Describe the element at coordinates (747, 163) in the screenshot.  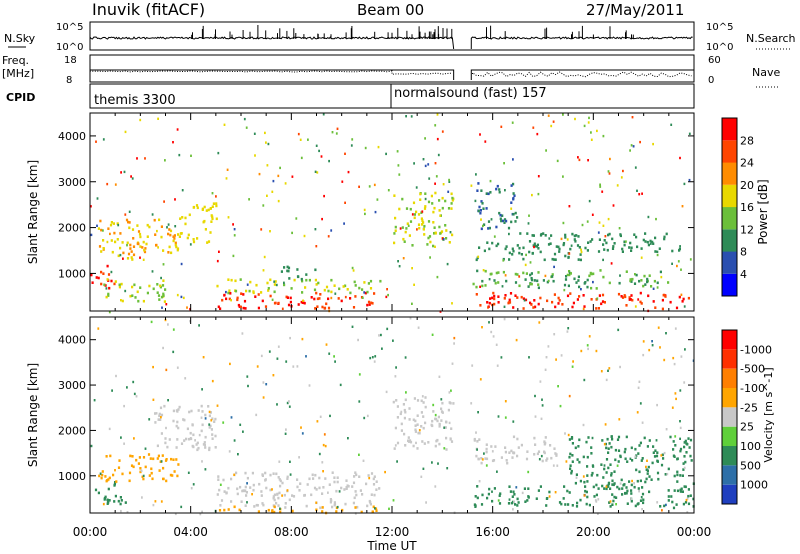
I see `colorbar-level: 24` at that location.